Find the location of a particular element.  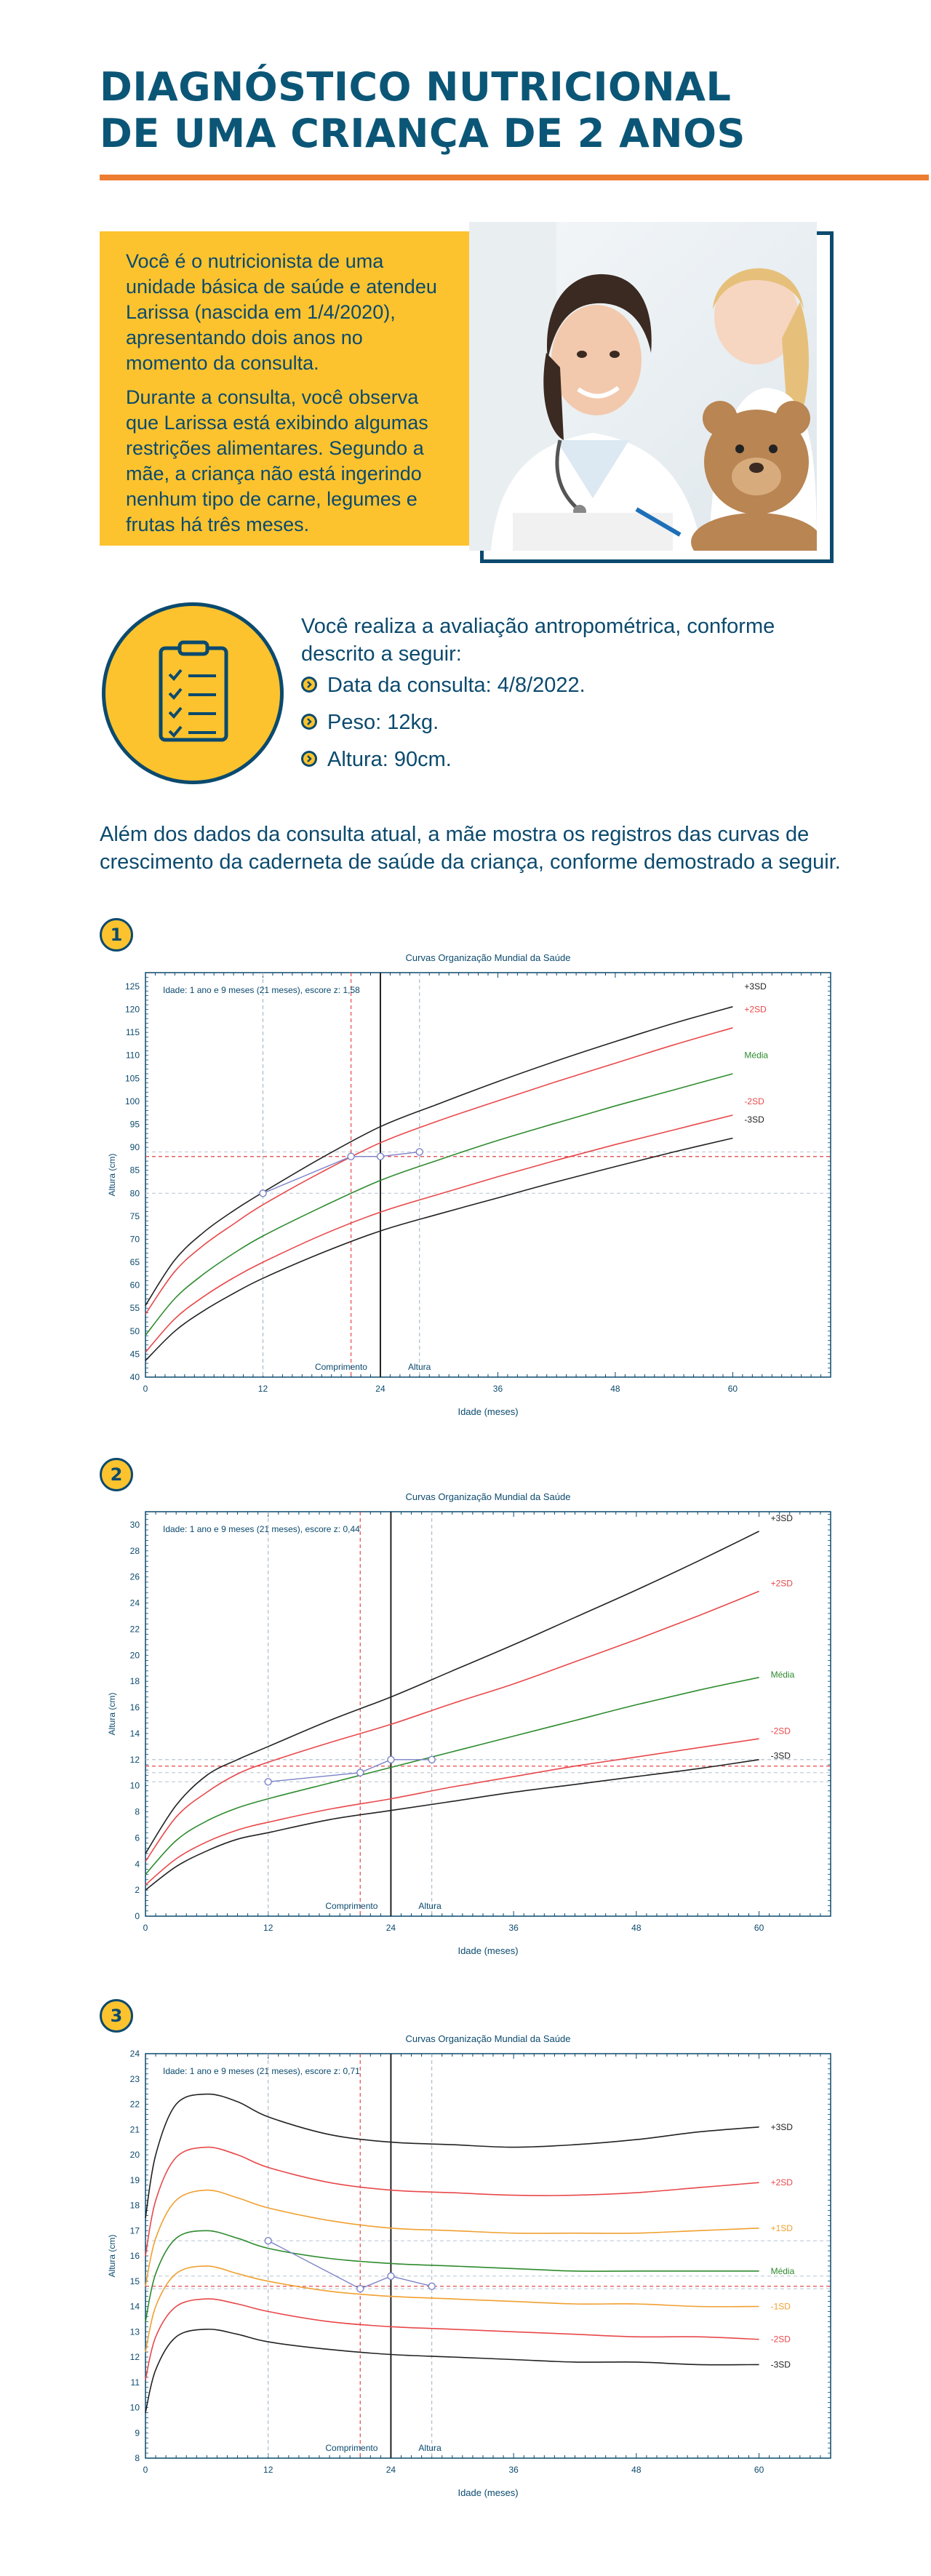

y-tick-label: 45 is located at coordinates (135, 1354).